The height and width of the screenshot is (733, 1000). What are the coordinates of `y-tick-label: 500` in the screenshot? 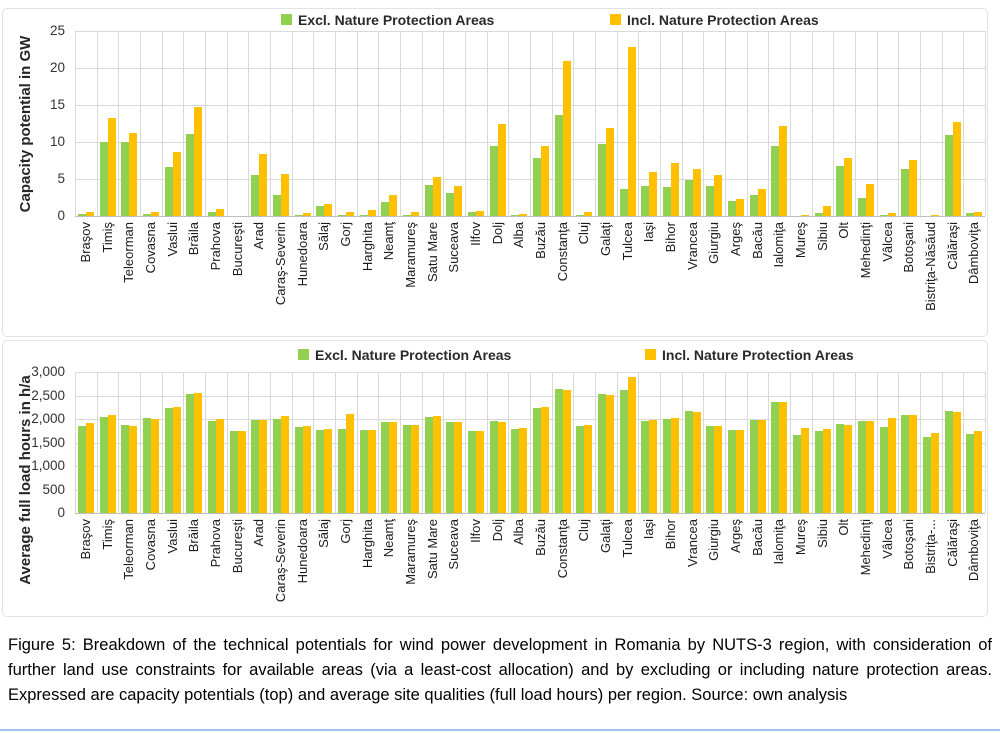 It's located at (53, 489).